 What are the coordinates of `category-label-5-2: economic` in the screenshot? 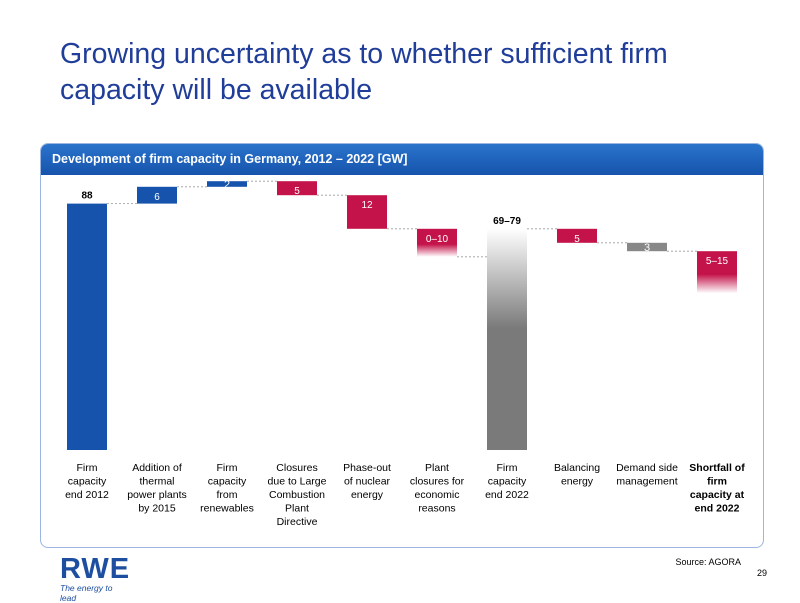 It's located at (437, 495).